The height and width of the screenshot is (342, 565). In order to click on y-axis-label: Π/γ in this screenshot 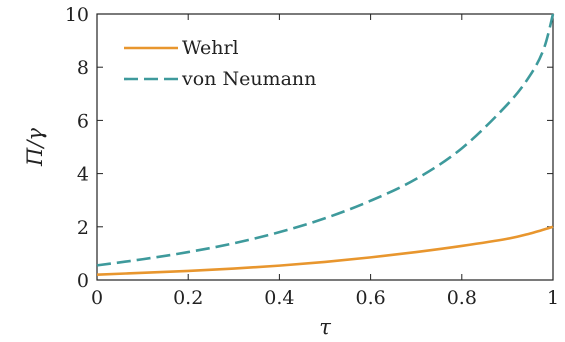, I will do `click(35, 147)`.